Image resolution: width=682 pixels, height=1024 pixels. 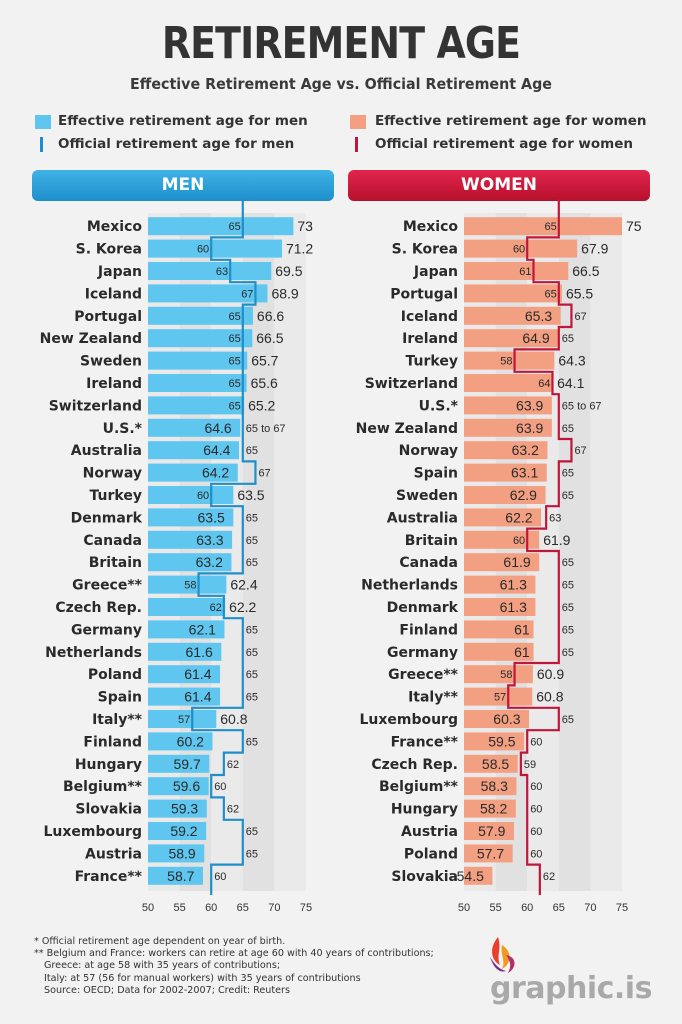 I want to click on men-effective-value: 64.2, so click(x=215, y=473).